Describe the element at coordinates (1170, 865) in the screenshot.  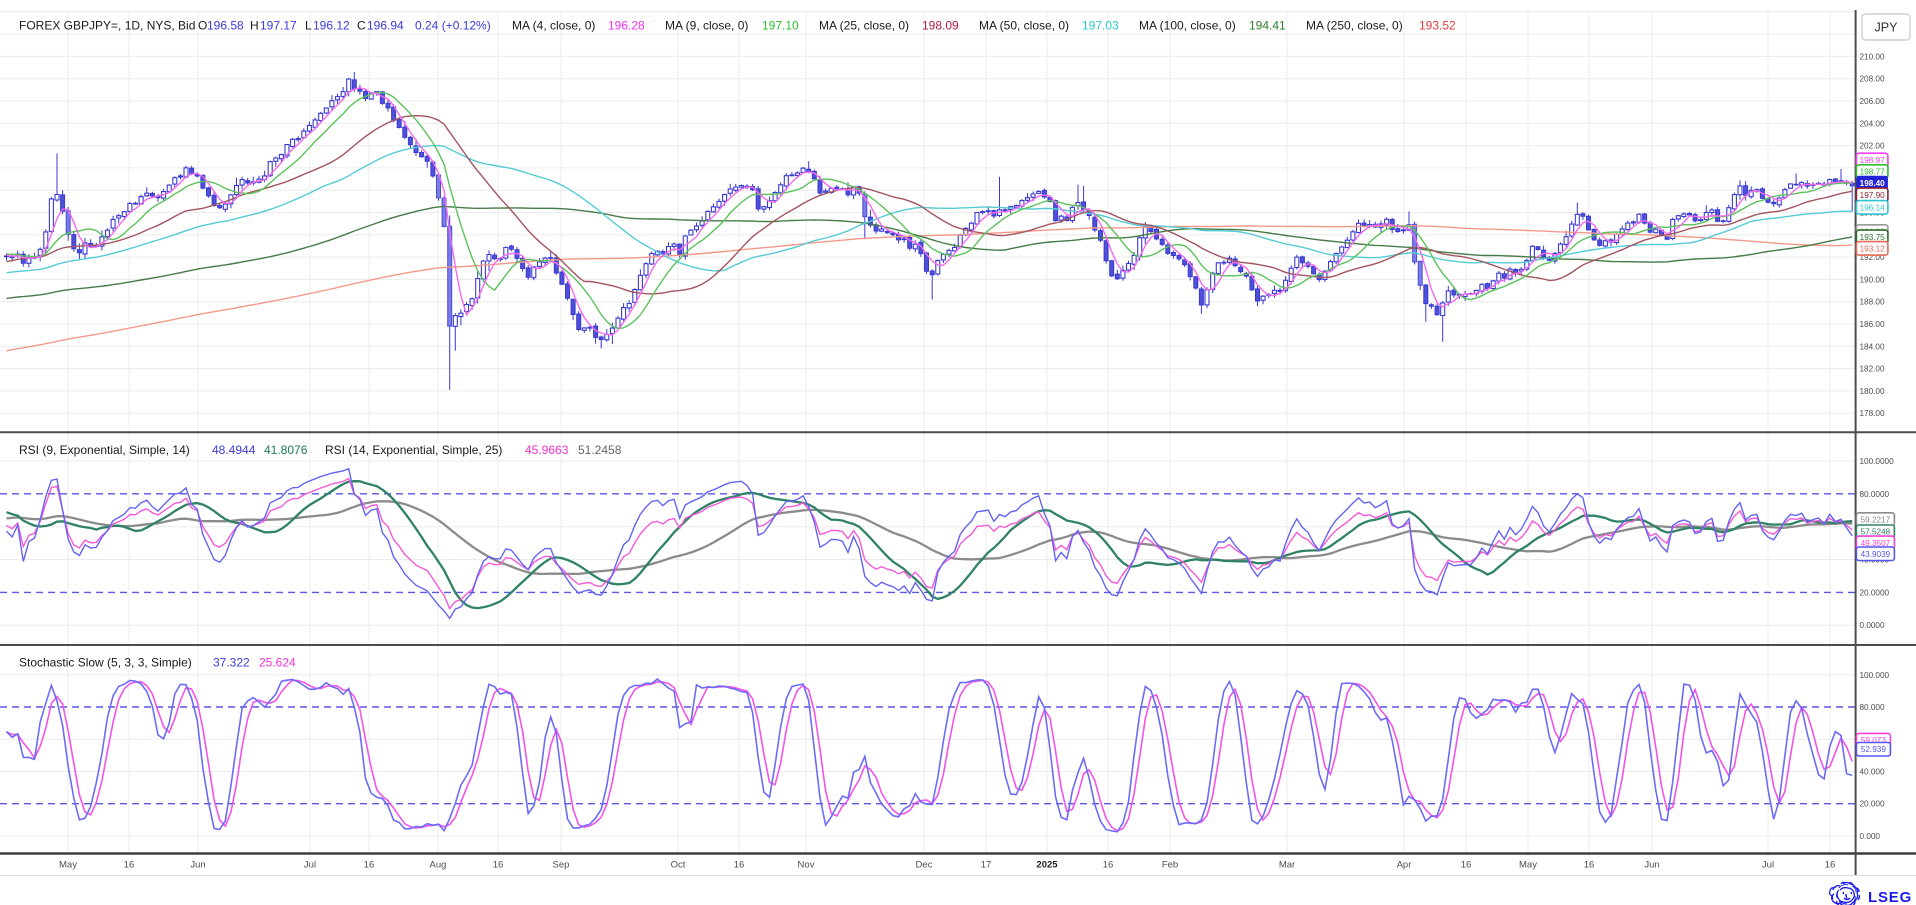
I see `svg-text: Feb` at that location.